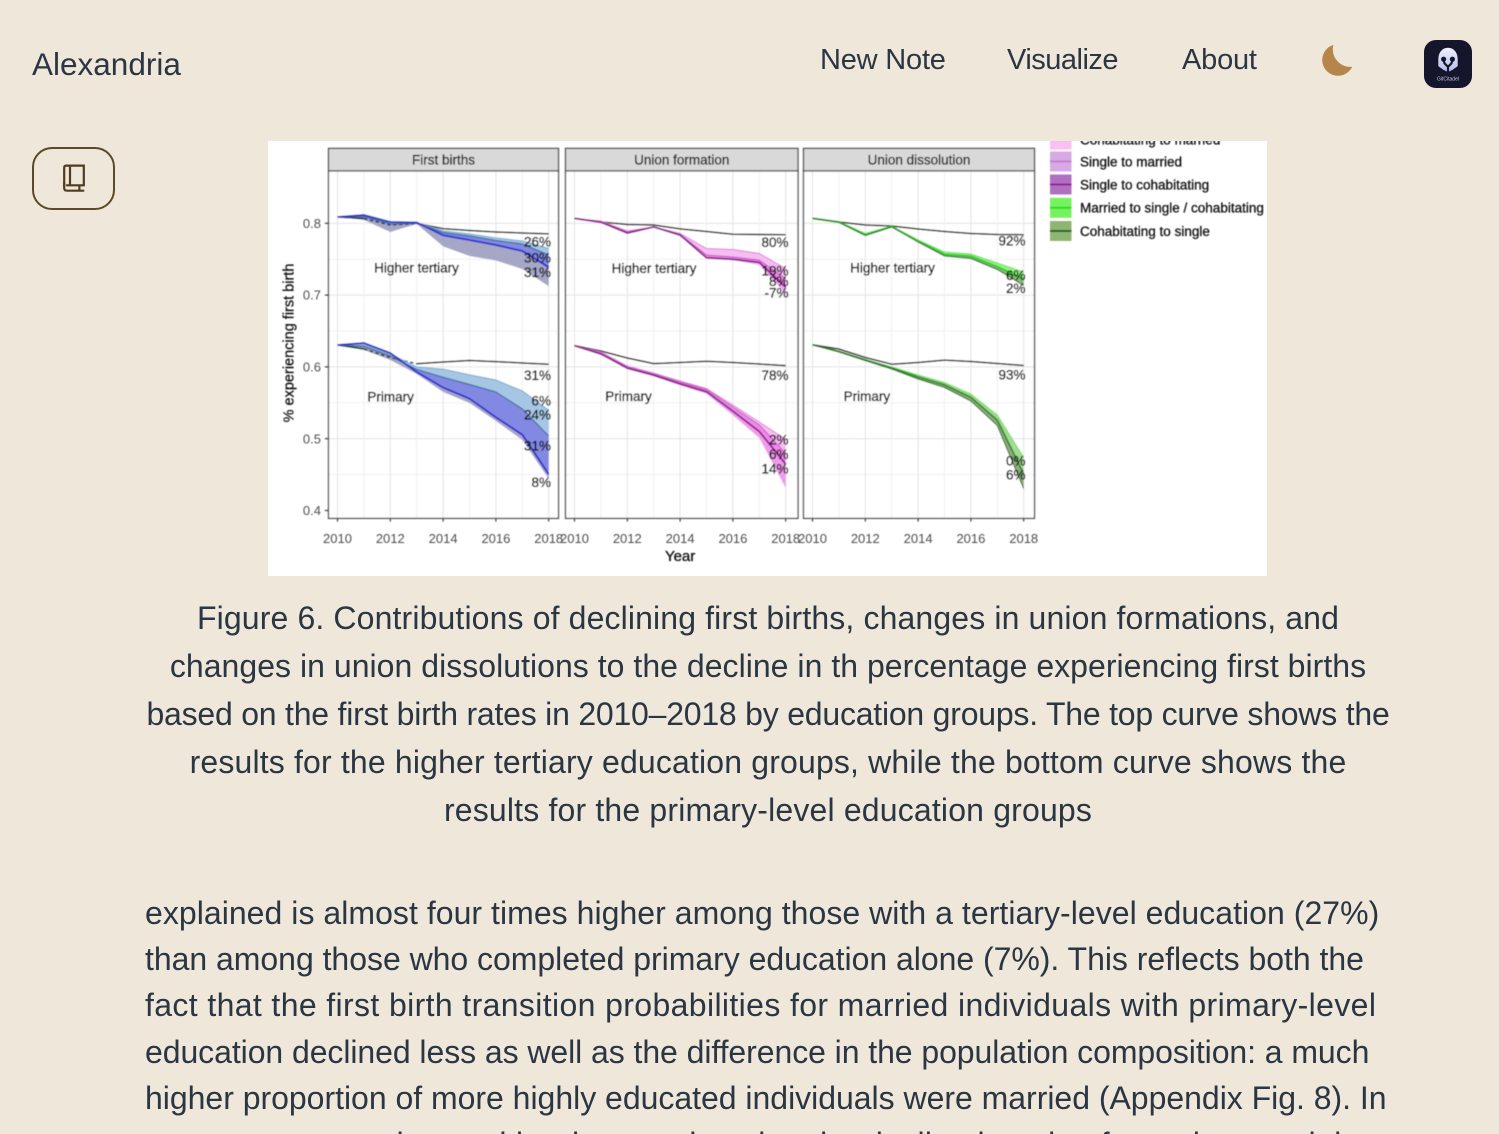  What do you see at coordinates (1131, 161) in the screenshot?
I see `svg-text: Single to married` at bounding box center [1131, 161].